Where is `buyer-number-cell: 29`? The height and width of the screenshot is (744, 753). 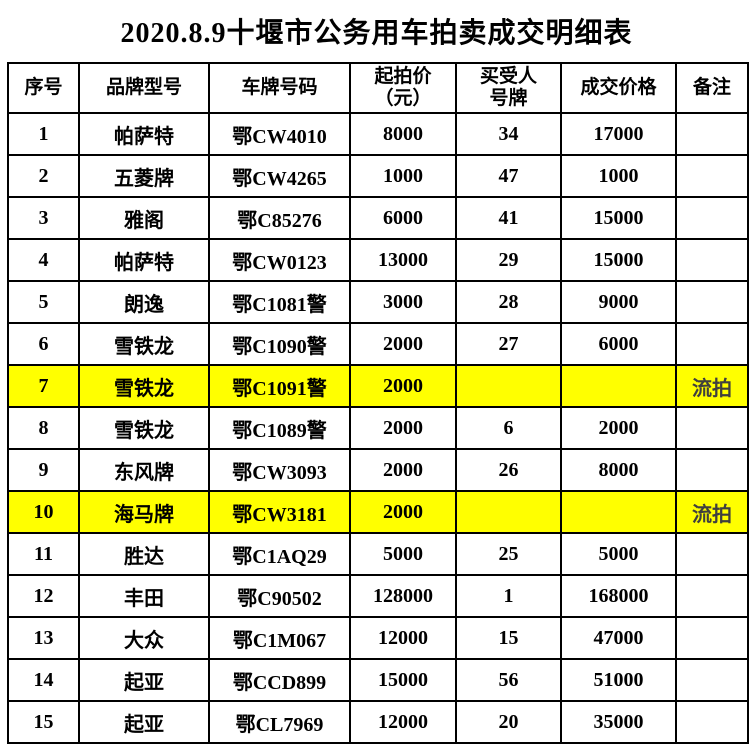 buyer-number-cell: 29 is located at coordinates (508, 260).